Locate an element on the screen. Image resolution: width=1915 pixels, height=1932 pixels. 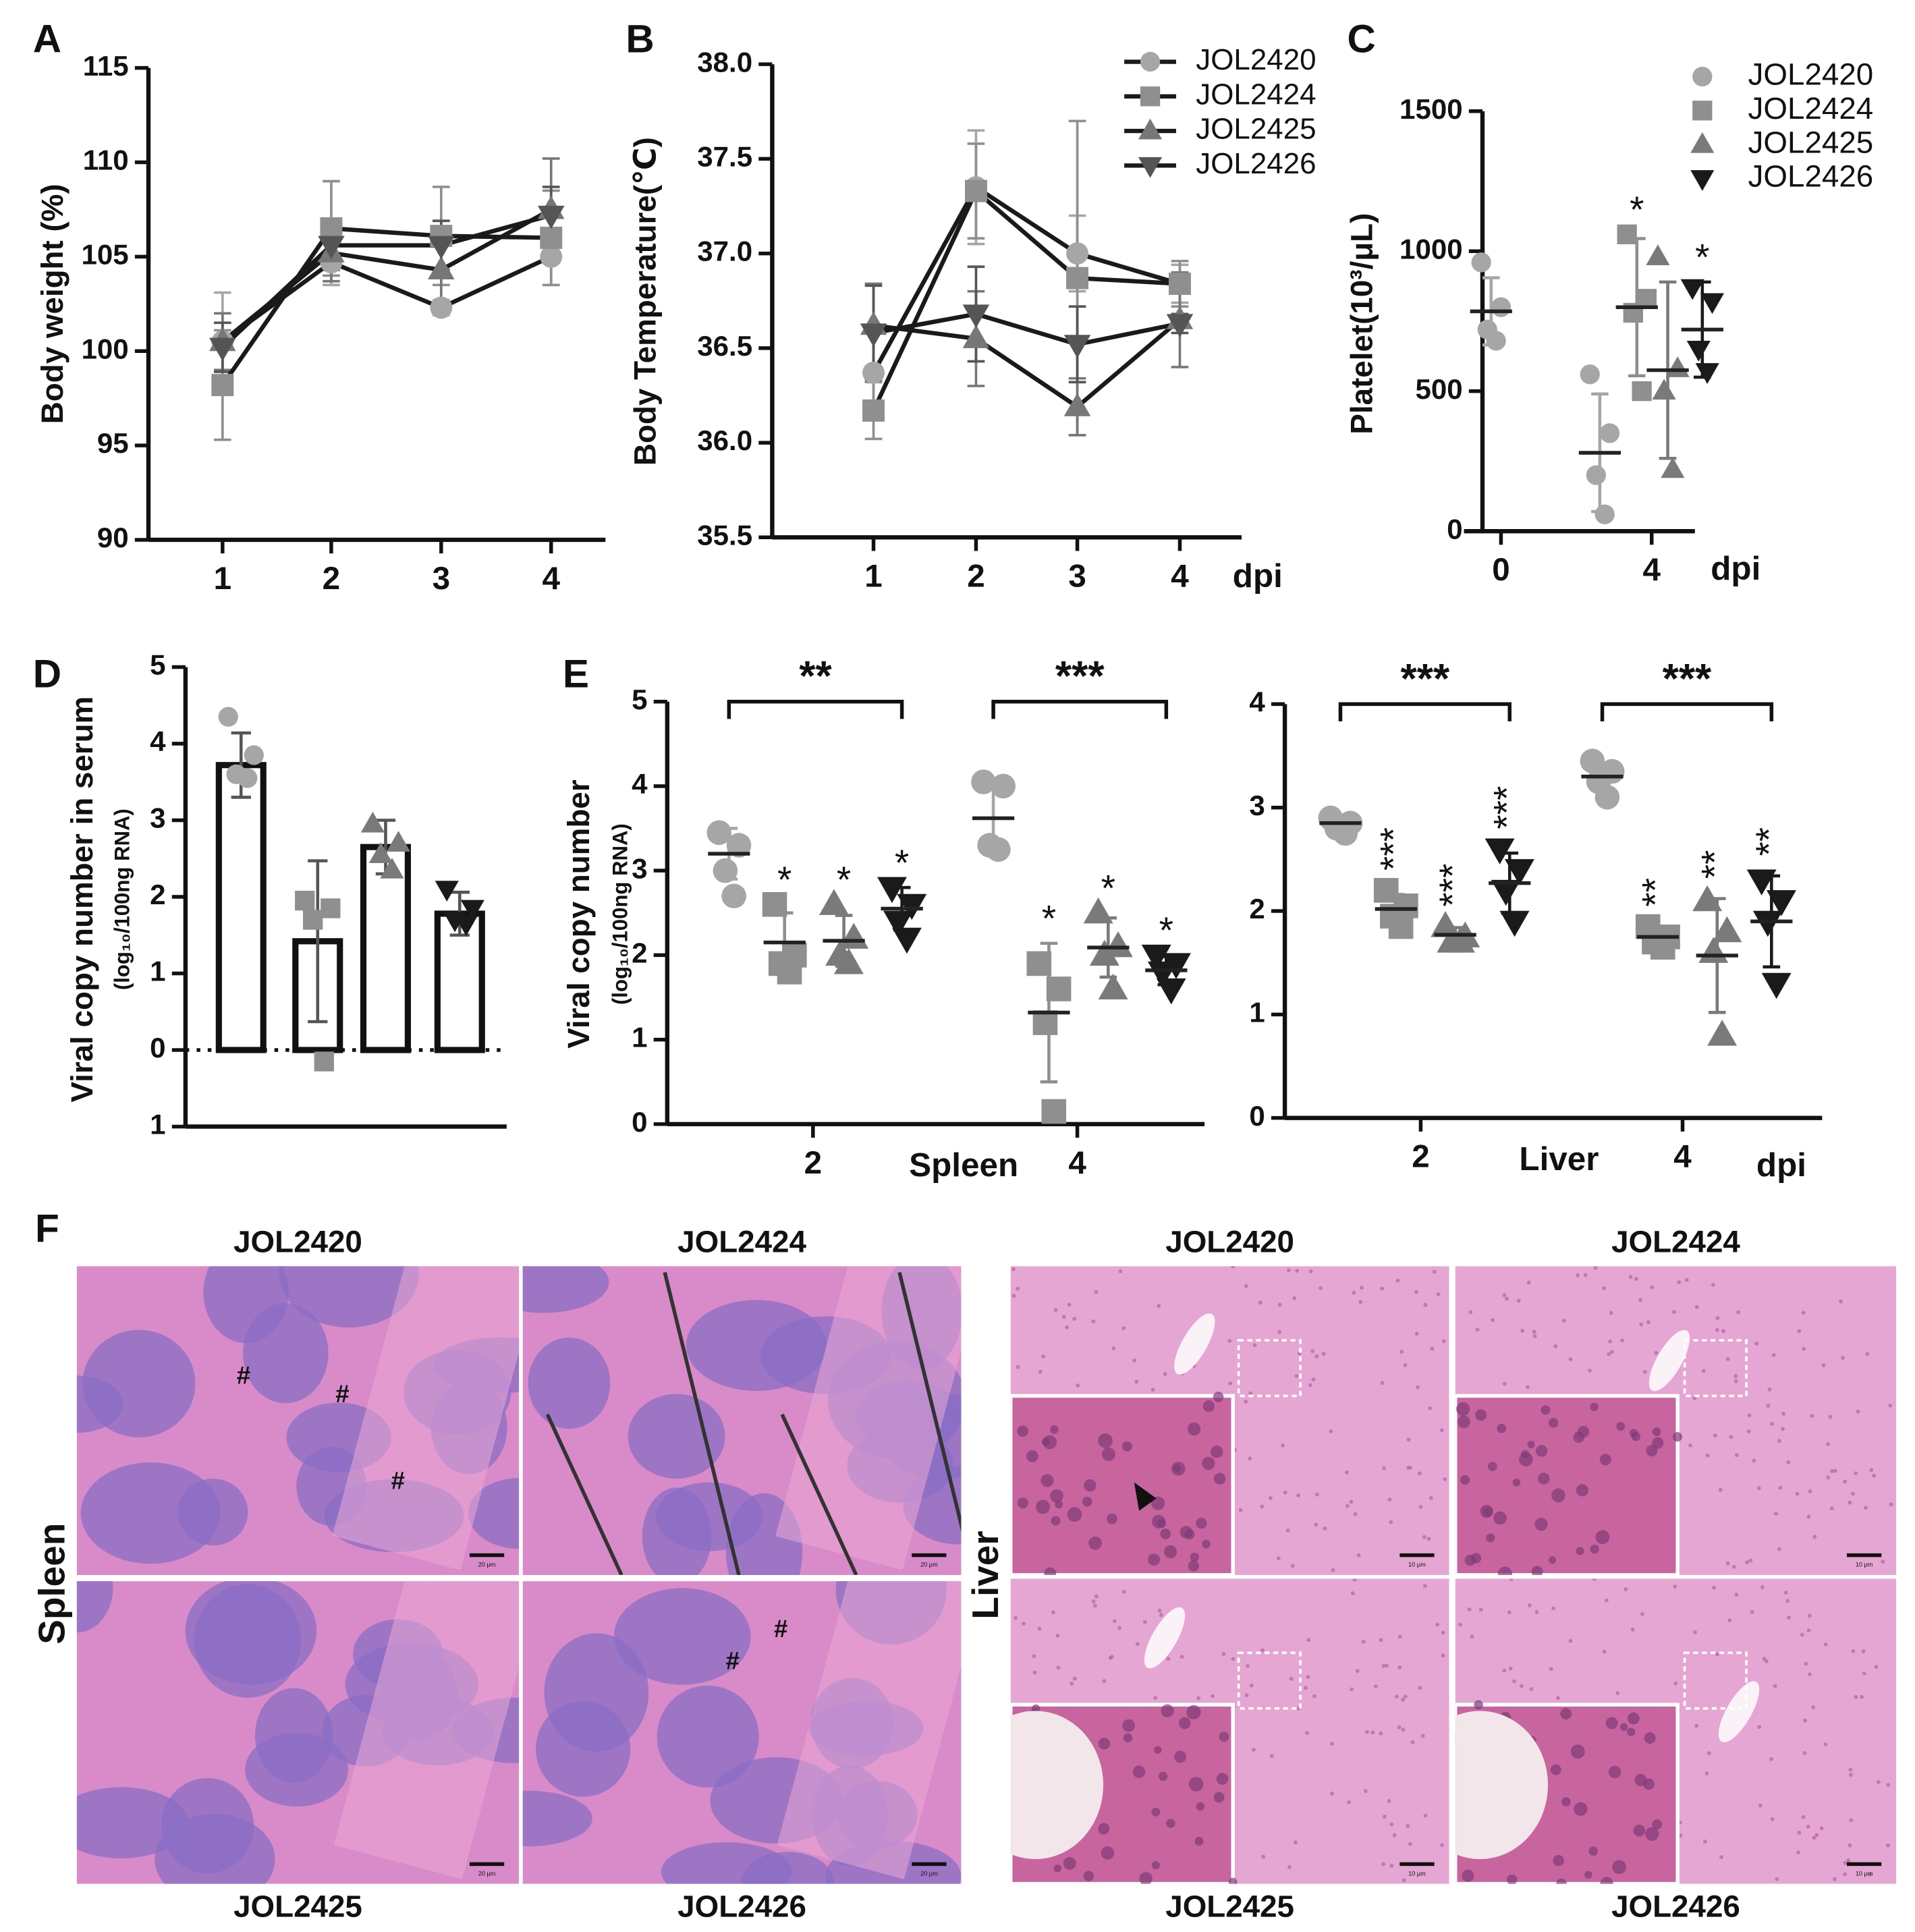
legend-label: JOL2426 is located at coordinates (1811, 176).